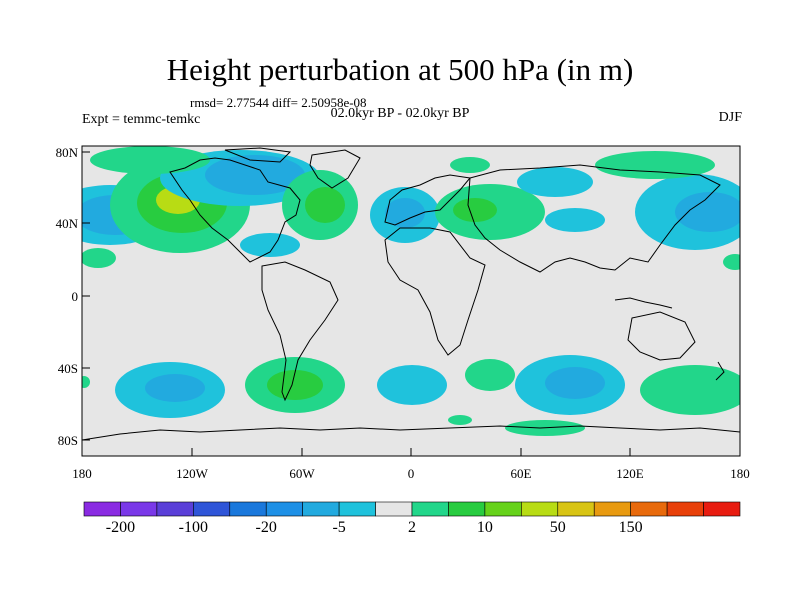 This screenshot has width=800, height=600. I want to click on colorbar-label: -5, so click(339, 527).